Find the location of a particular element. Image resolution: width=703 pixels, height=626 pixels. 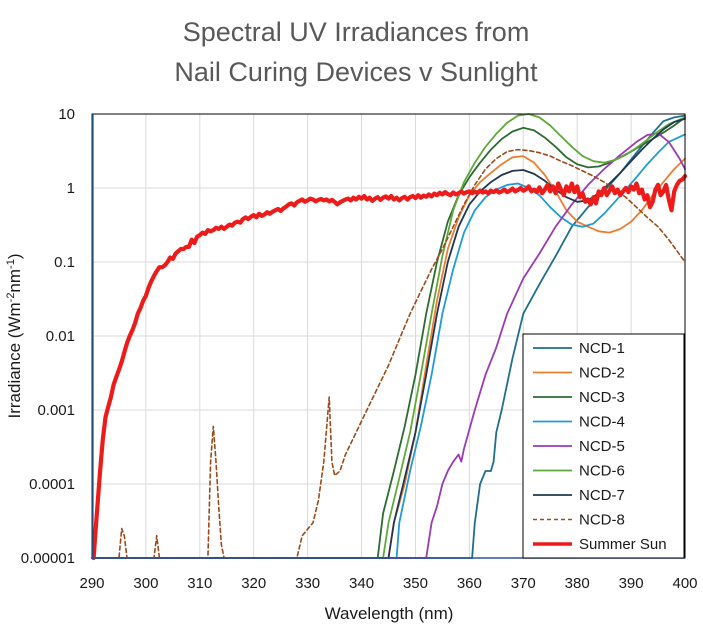

legend-label-ncd-3: NCD-3 is located at coordinates (602, 397).